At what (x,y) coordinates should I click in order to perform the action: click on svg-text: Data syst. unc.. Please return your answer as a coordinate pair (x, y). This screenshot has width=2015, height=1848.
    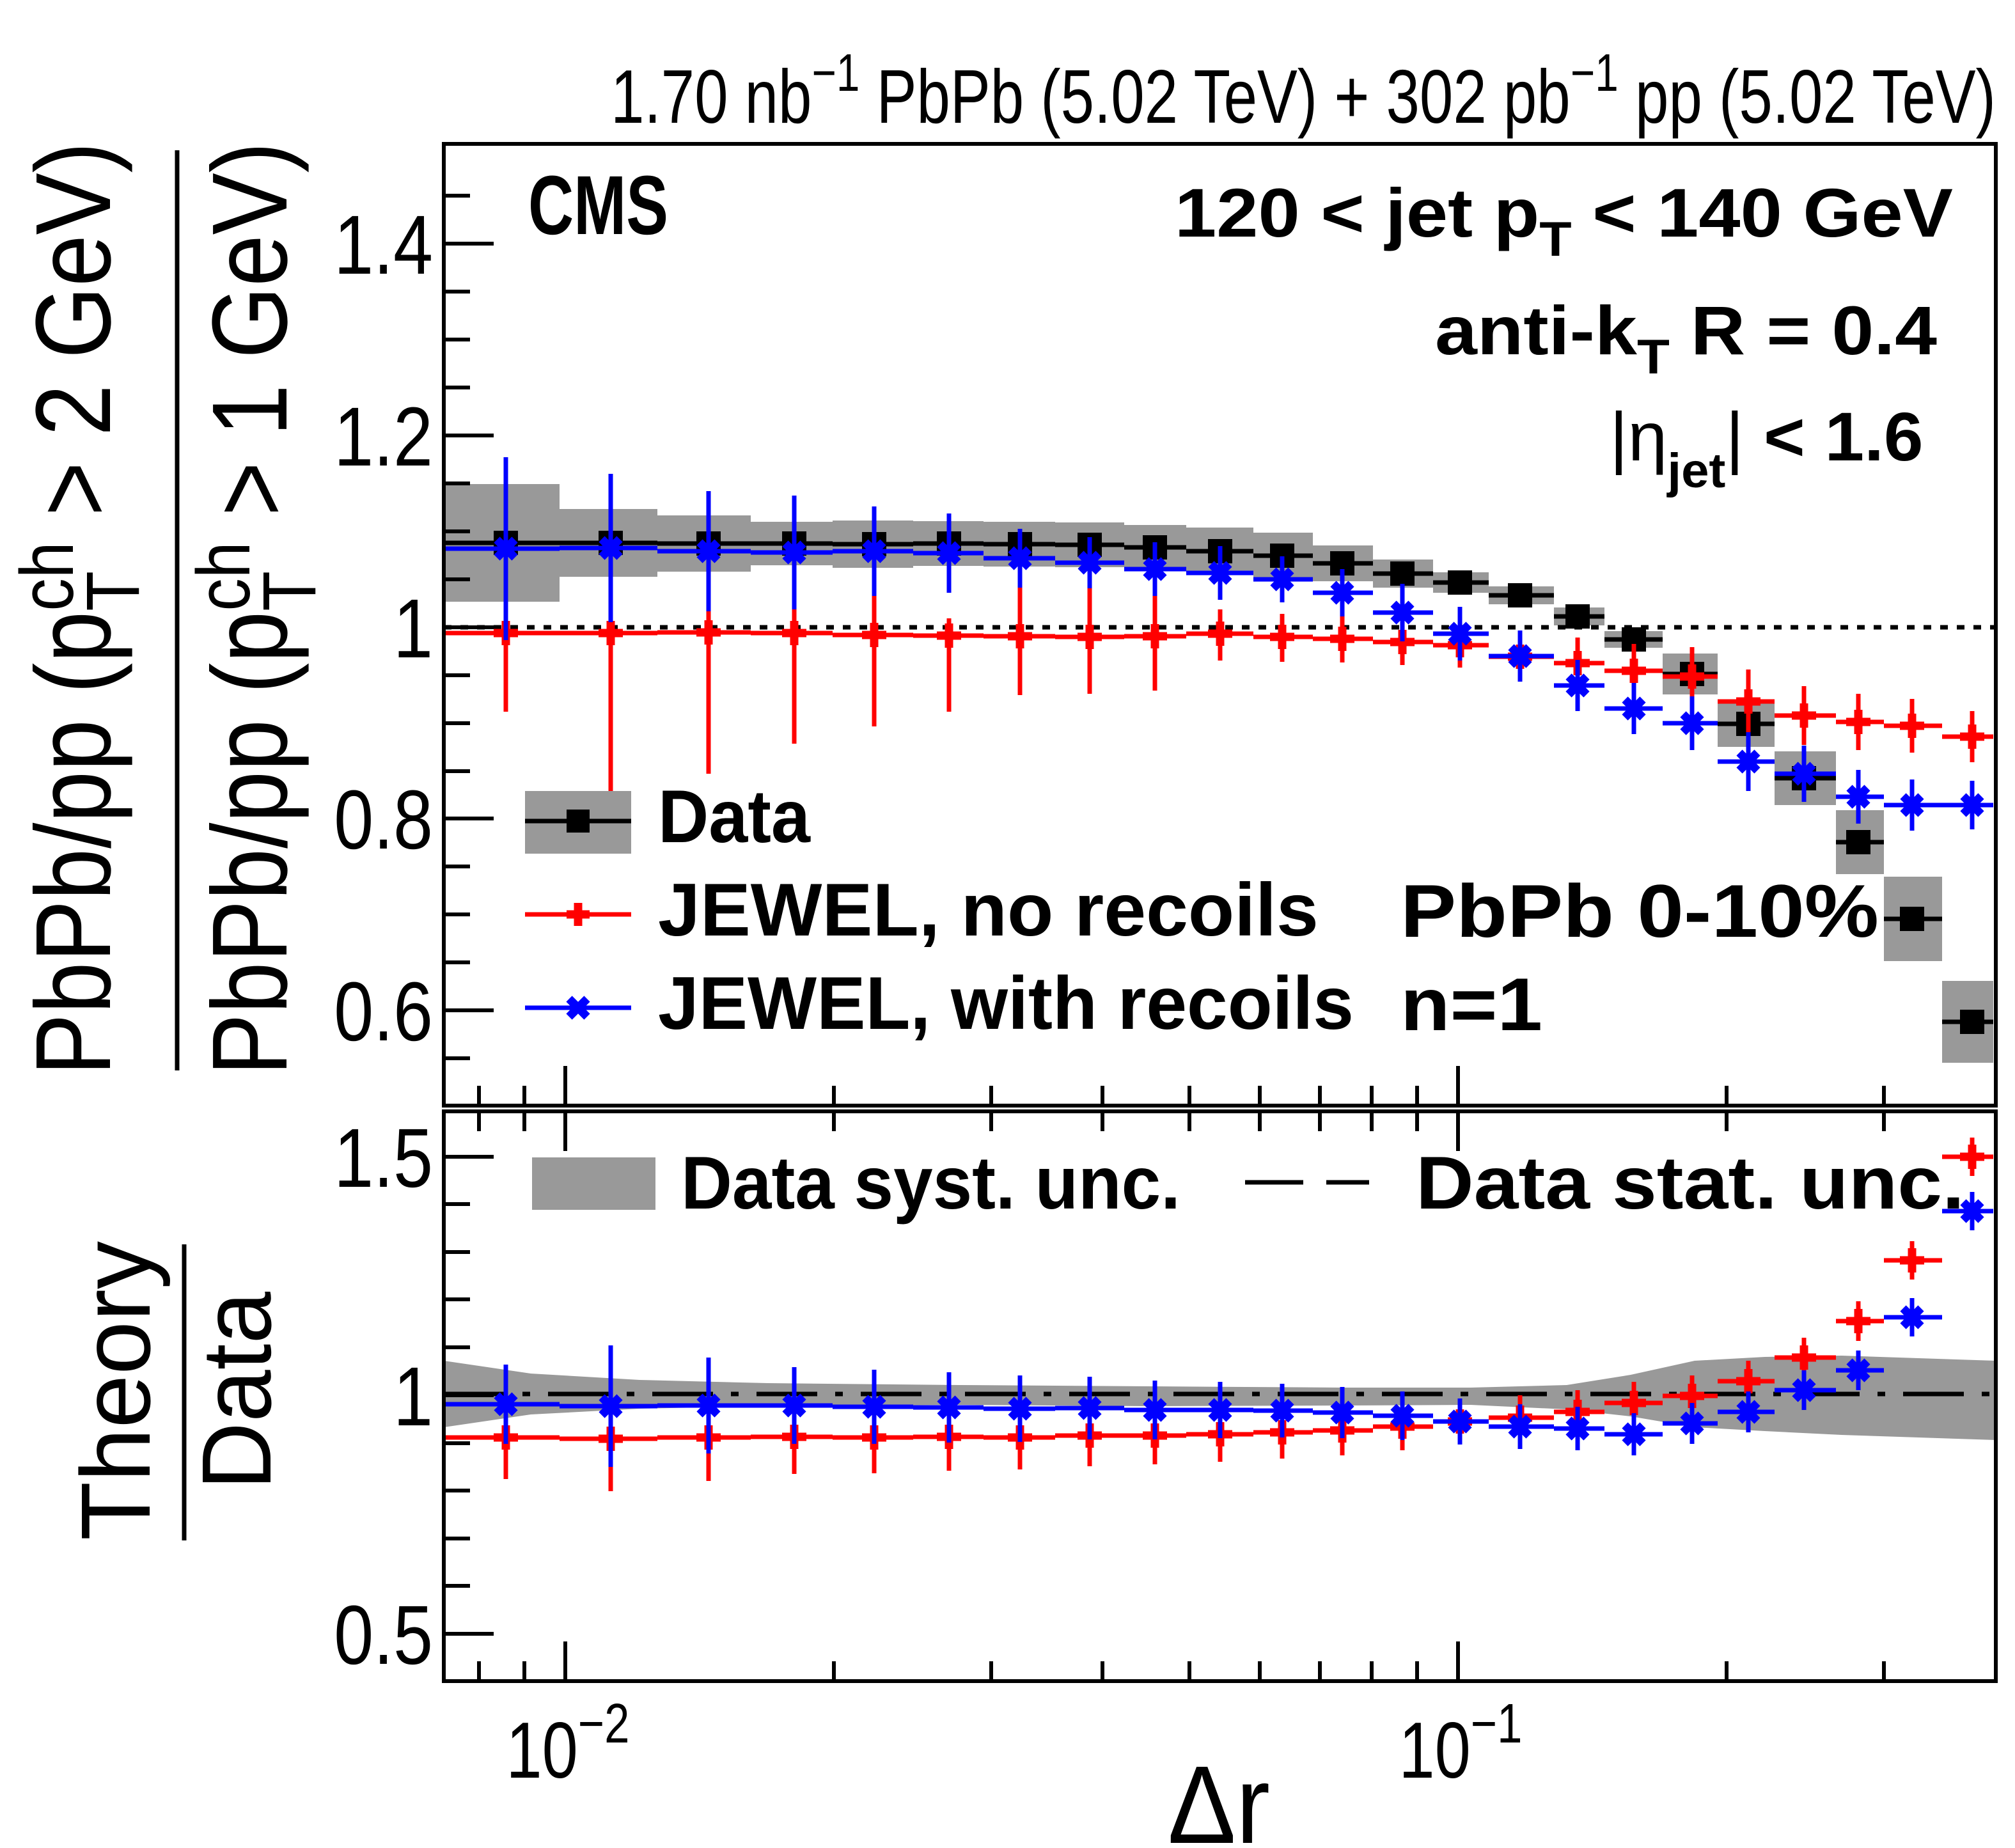
    Looking at the image, I should click on (930, 1183).